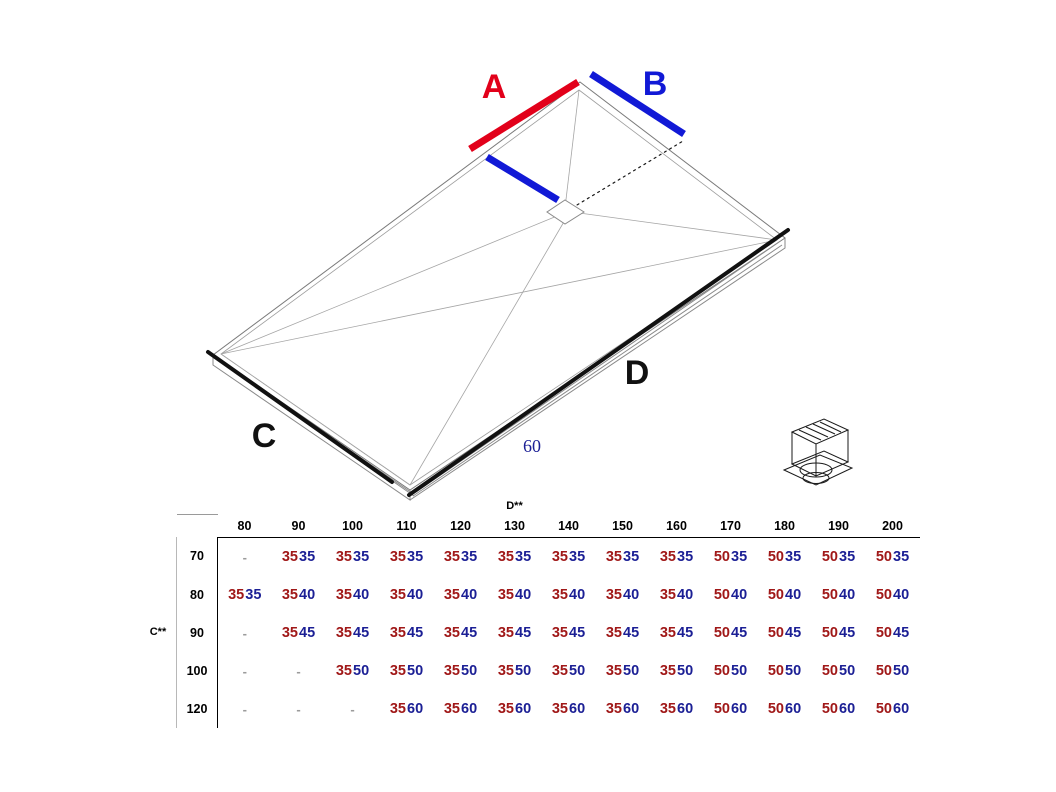 Image resolution: width=1056 pixels, height=792 pixels. I want to click on row-header-120: 120, so click(197, 708).